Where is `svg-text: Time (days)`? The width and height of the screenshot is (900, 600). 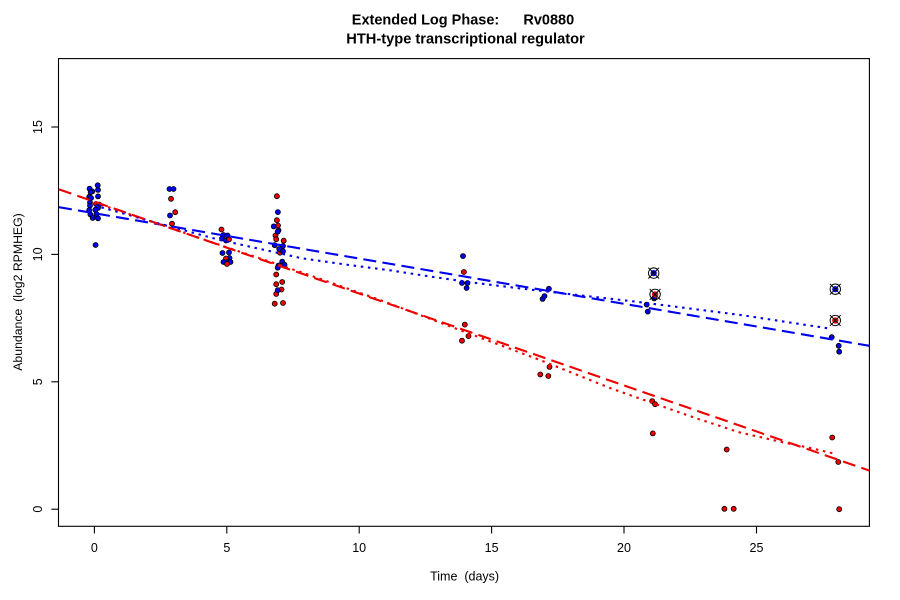 svg-text: Time (days) is located at coordinates (464, 576).